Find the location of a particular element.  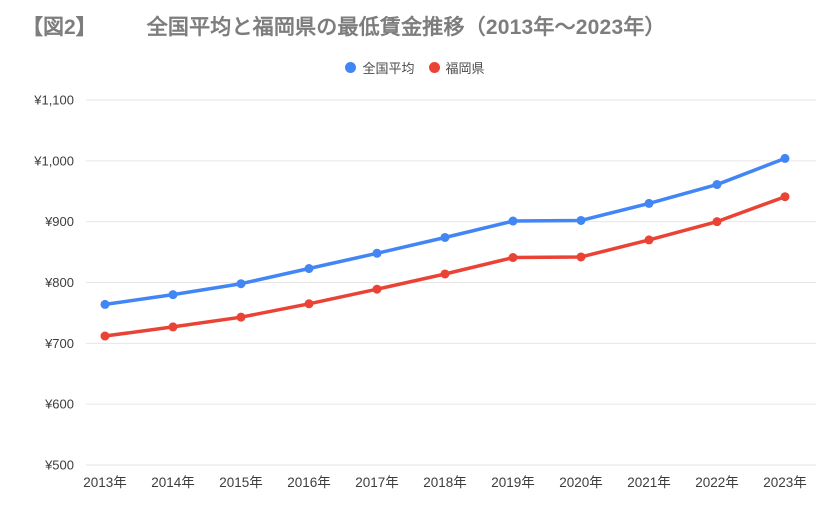

legend-item-fukuoka: 福岡県 is located at coordinates (456, 67).